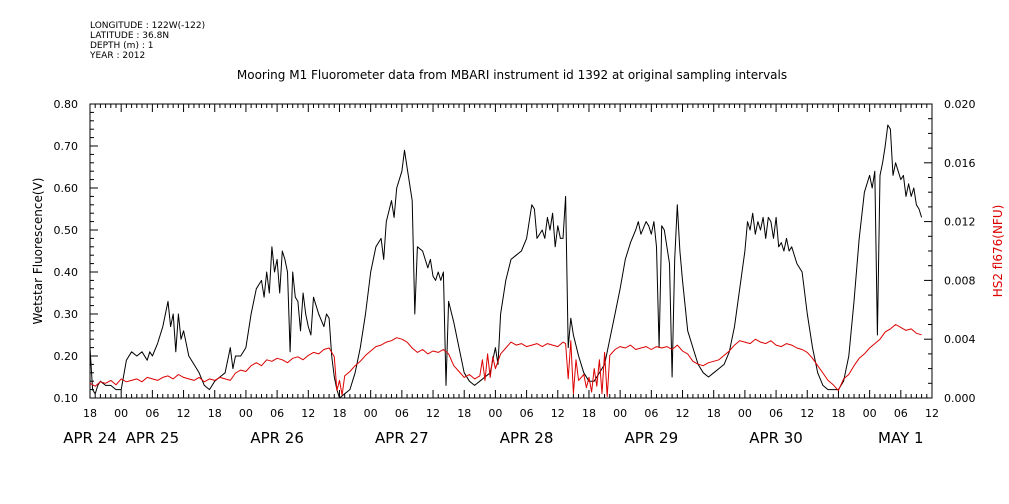 The height and width of the screenshot is (504, 1009). What do you see at coordinates (277, 438) in the screenshot?
I see `x-date-label: APR 26` at bounding box center [277, 438].